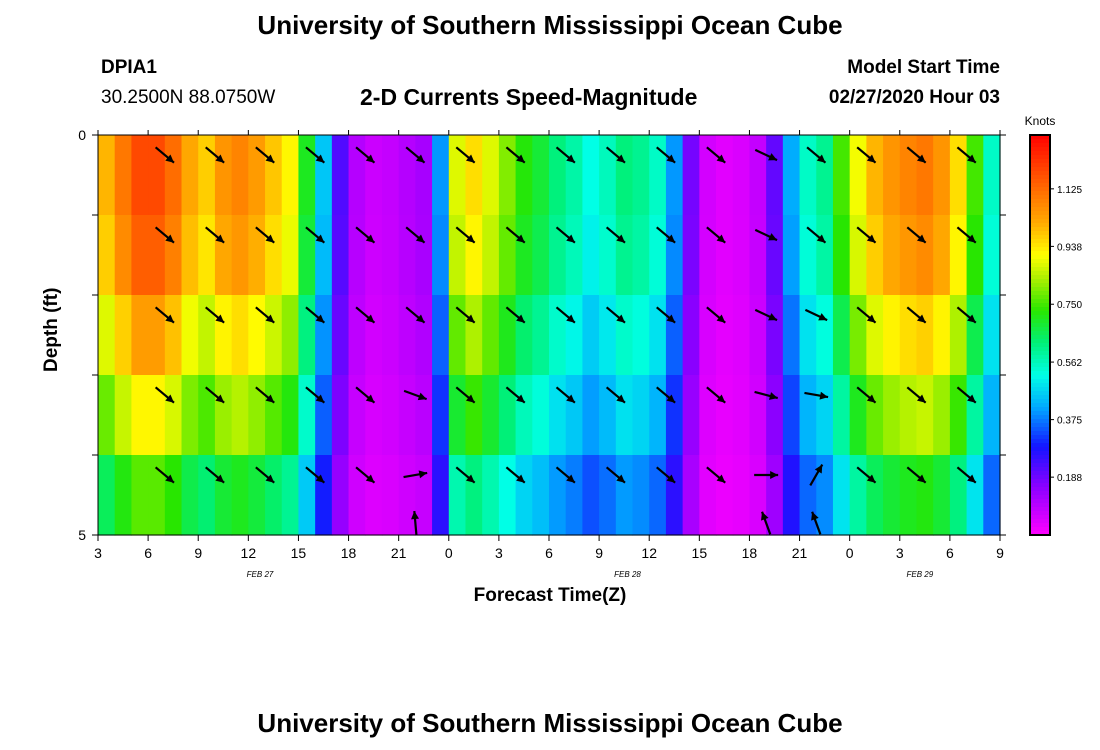 The image size is (1100, 750). Describe the element at coordinates (449, 553) in the screenshot. I see `x-tick-label: 0` at that location.